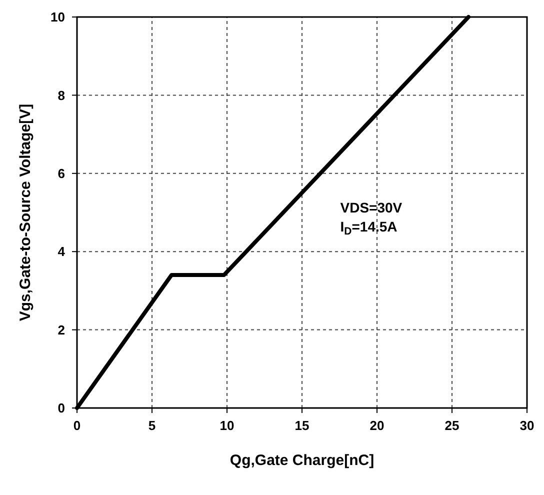 This screenshot has width=544, height=495. I want to click on x-tick-label: 20, so click(377, 425).